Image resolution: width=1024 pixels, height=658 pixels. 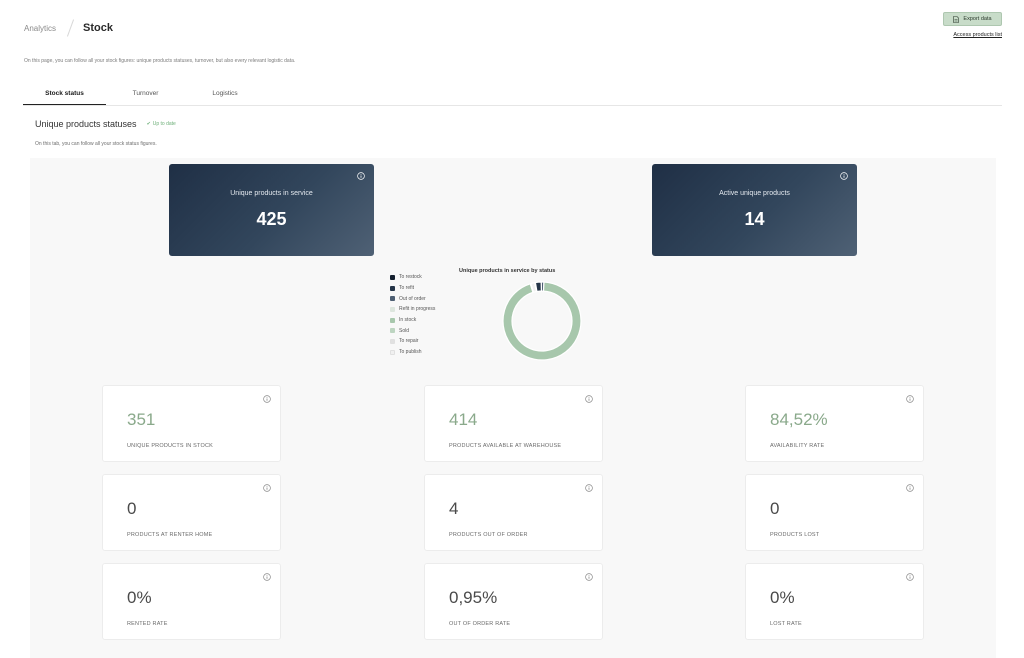 I want to click on export-data-button: Export data, so click(x=972, y=19).